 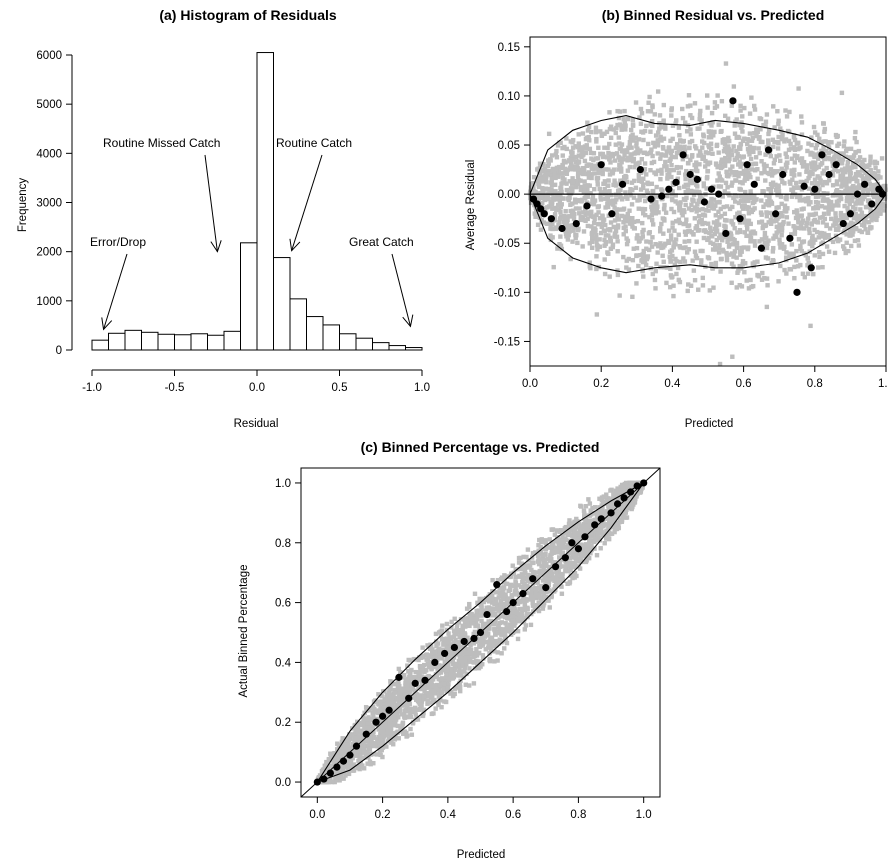 What do you see at coordinates (509, 48) in the screenshot?
I see `y-tick-label: 0.15` at bounding box center [509, 48].